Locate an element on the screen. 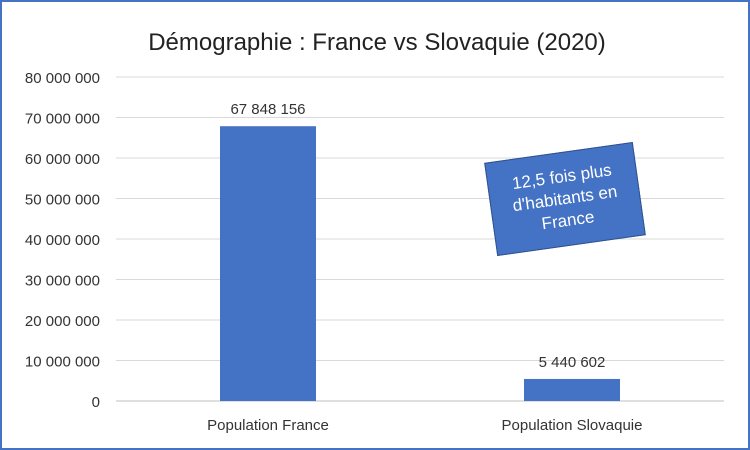 The width and height of the screenshot is (750, 450). y-tick-label: 40 000 000 is located at coordinates (62, 240).